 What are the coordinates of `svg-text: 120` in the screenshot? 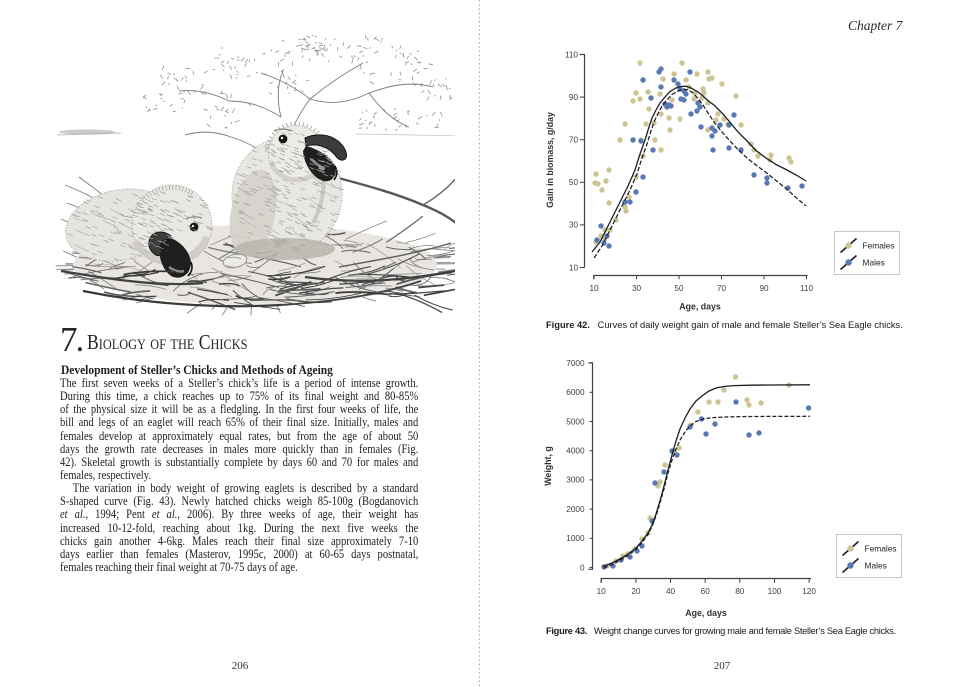 It's located at (809, 591).